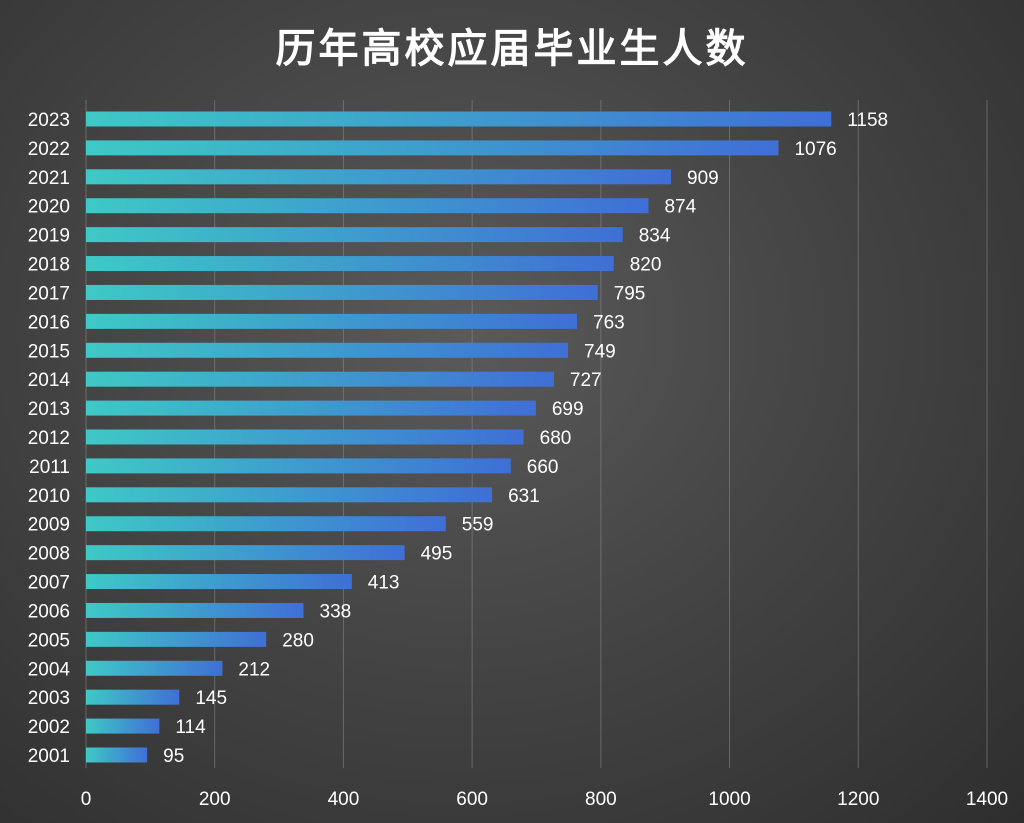  Describe the element at coordinates (49, 236) in the screenshot. I see `category-label: 2019` at that location.